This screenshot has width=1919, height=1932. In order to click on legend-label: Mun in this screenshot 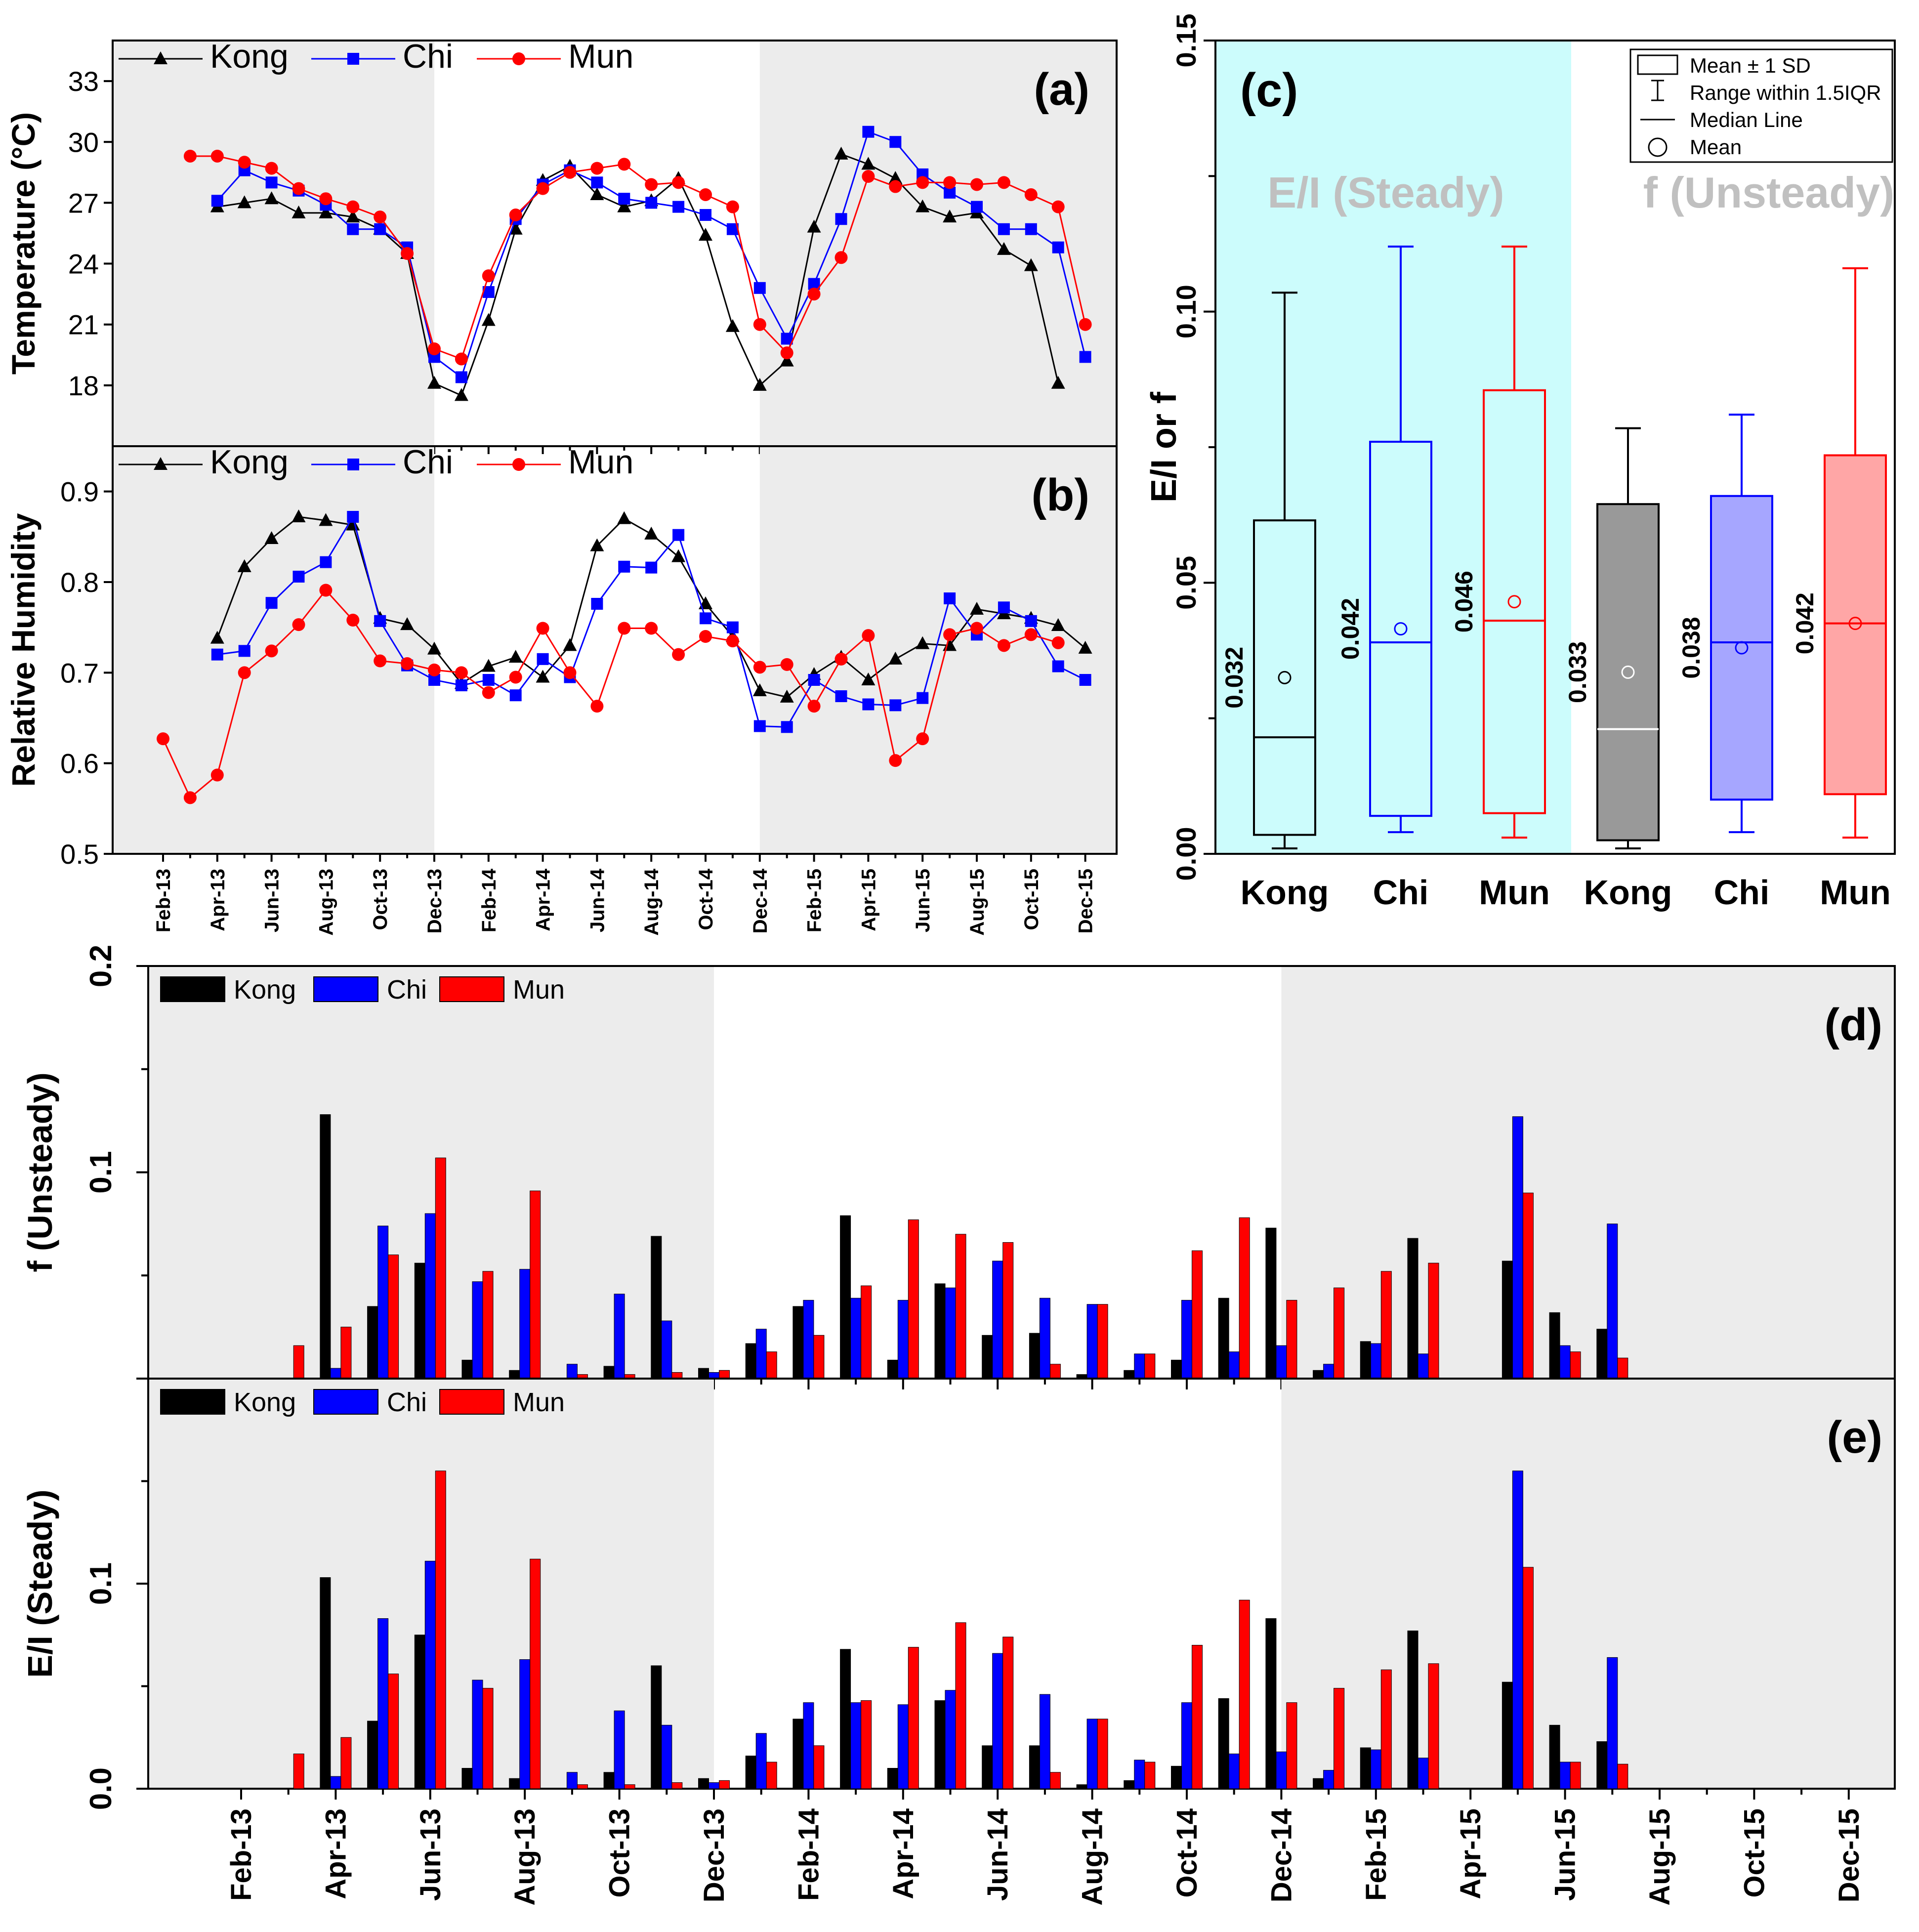, I will do `click(539, 1402)`.